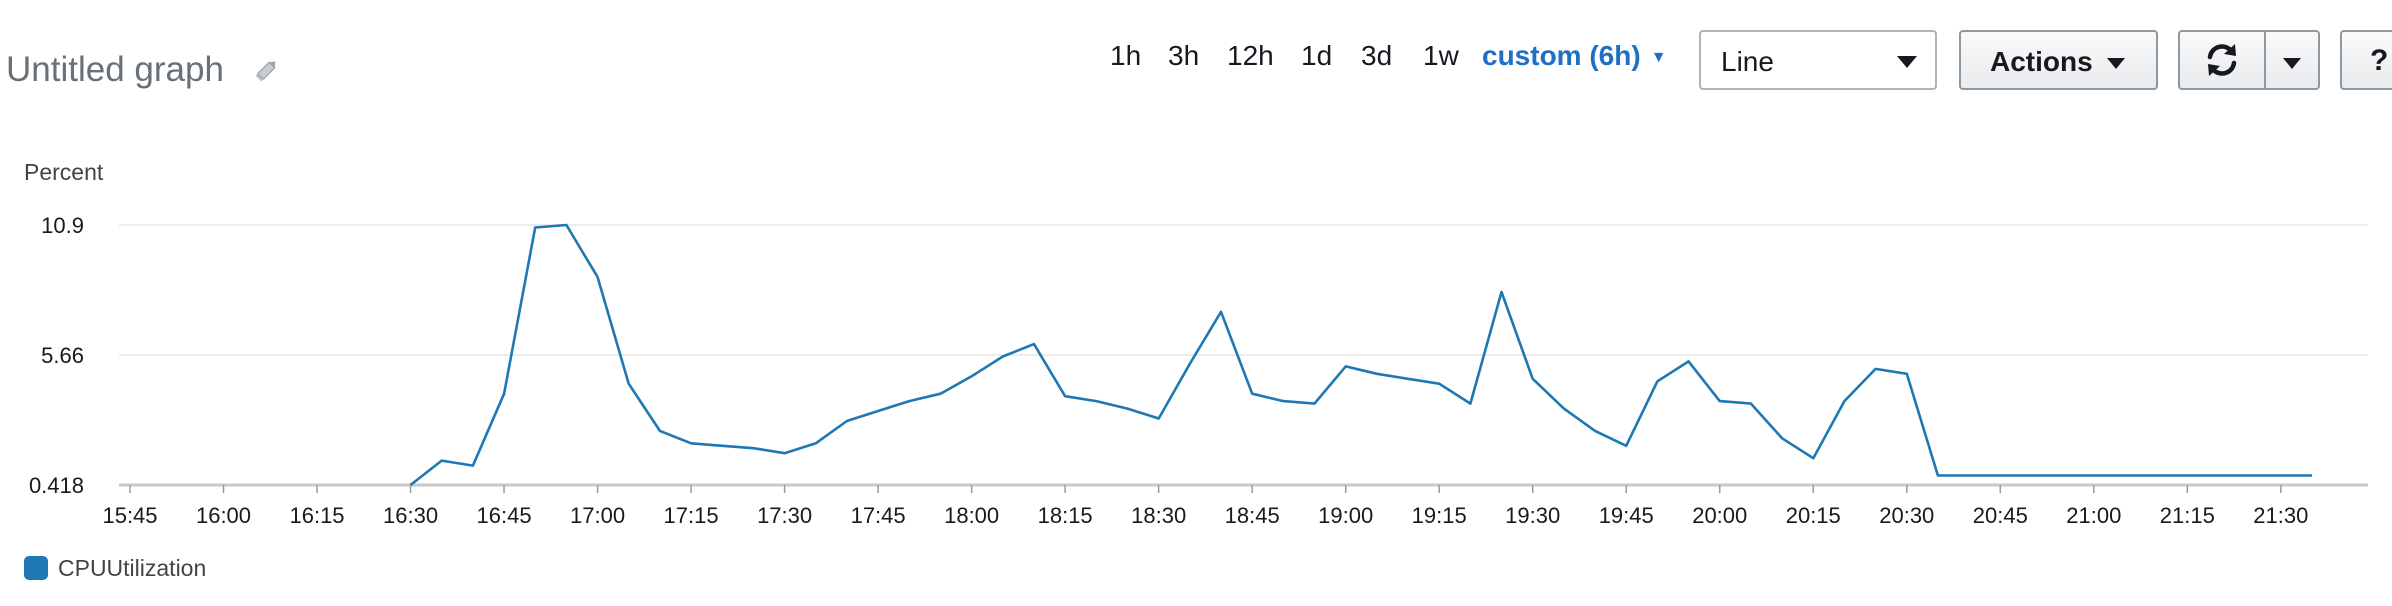 This screenshot has height=606, width=2392. I want to click on range-custom-label: custom (6h), so click(1561, 55).